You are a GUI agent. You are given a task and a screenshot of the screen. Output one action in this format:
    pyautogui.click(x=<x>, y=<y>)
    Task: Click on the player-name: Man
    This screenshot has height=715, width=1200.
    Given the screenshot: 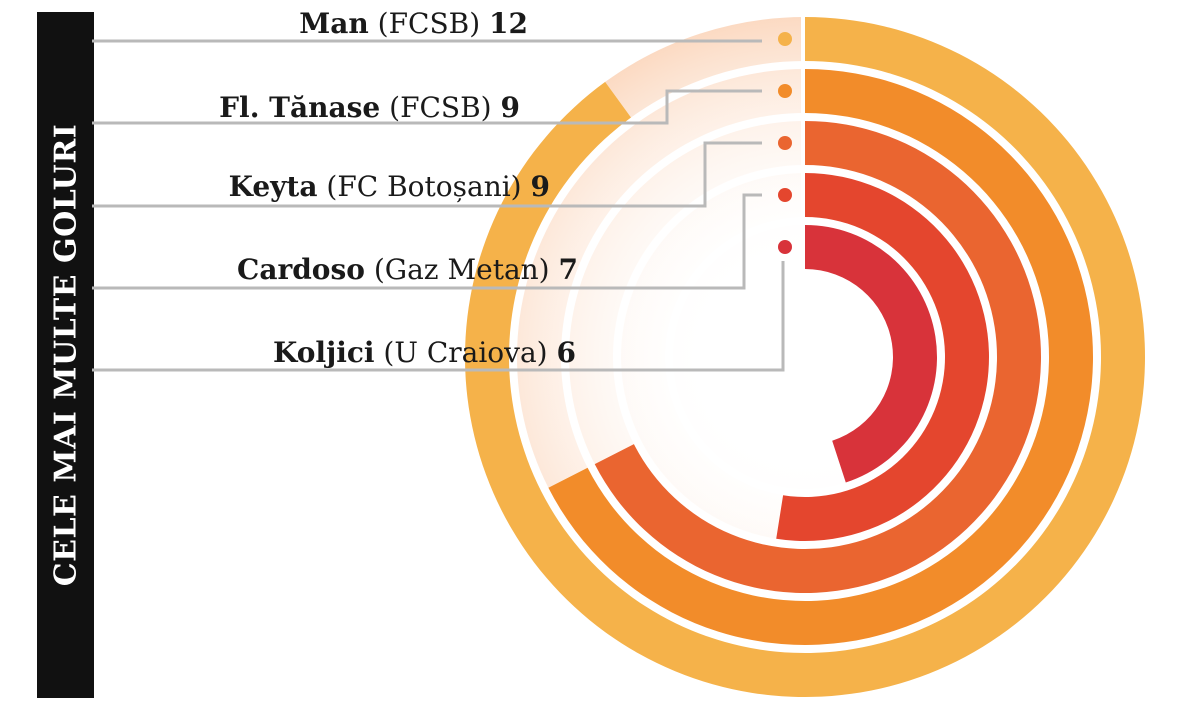 What is the action you would take?
    pyautogui.click(x=334, y=23)
    